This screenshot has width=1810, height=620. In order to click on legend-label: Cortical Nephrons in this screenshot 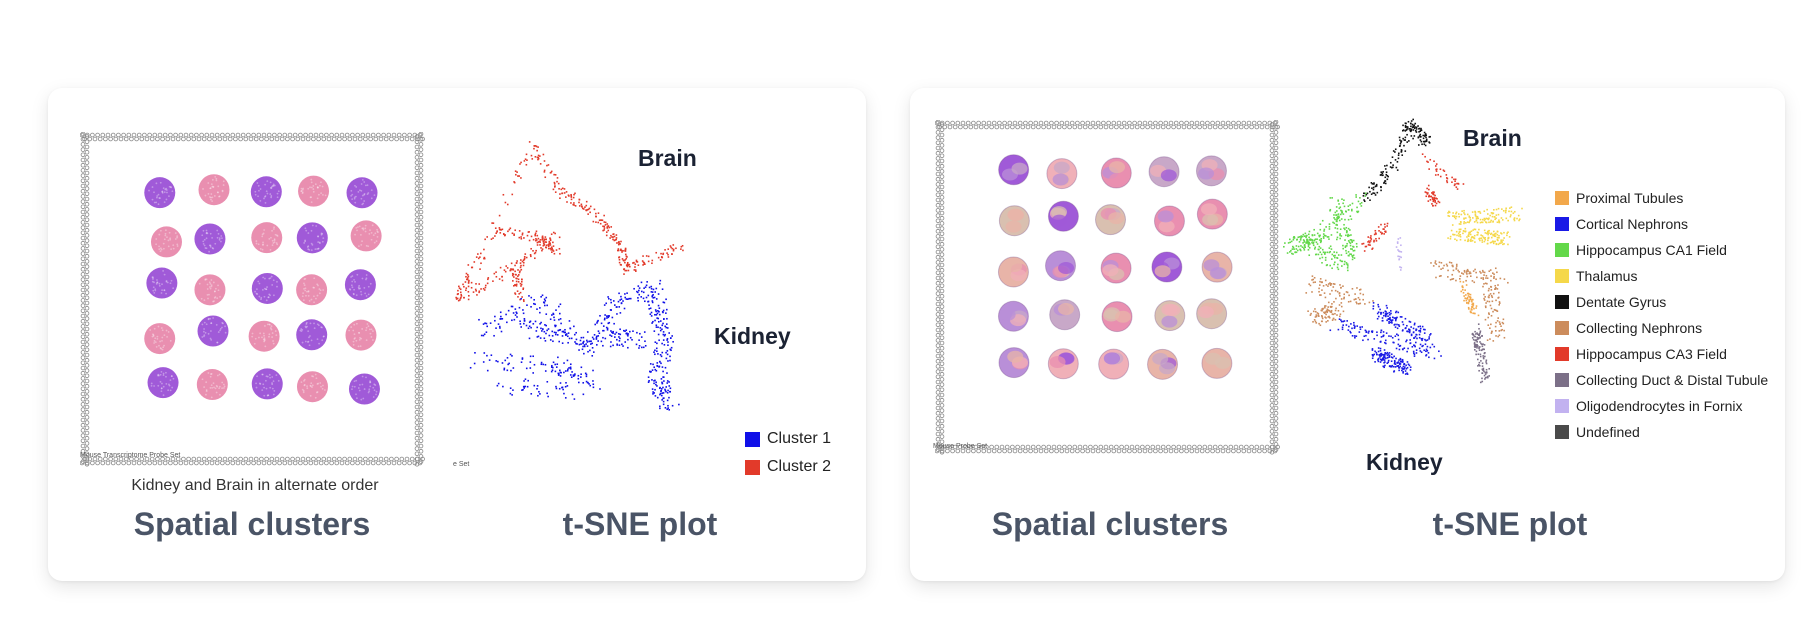, I will do `click(1632, 224)`.